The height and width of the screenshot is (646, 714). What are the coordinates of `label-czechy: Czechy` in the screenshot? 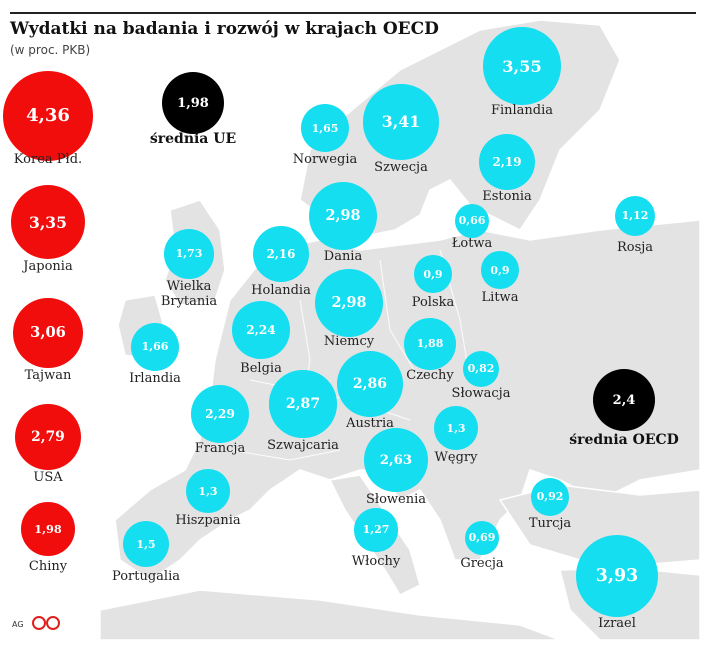 It's located at (430, 375).